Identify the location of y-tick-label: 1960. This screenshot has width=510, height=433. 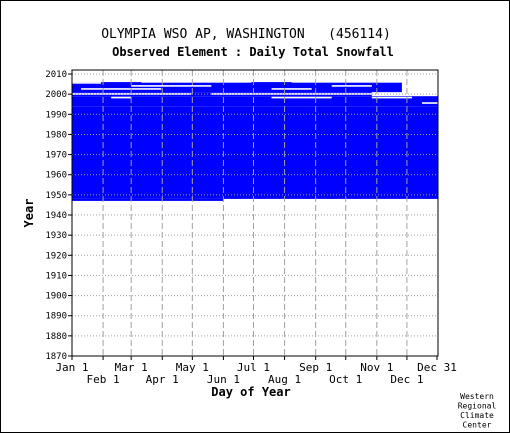
(56, 176).